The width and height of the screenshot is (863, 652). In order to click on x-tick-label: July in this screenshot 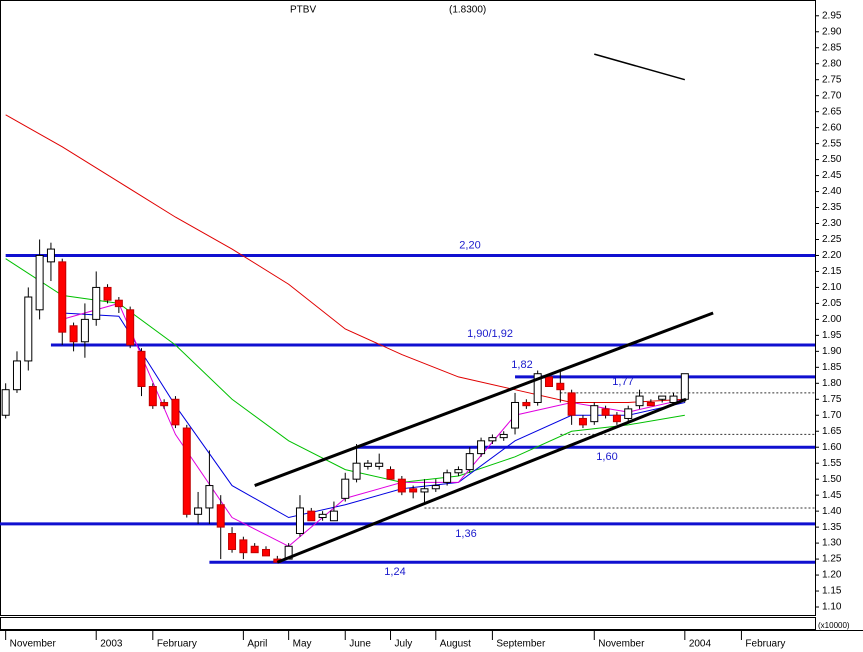, I will do `click(404, 644)`.